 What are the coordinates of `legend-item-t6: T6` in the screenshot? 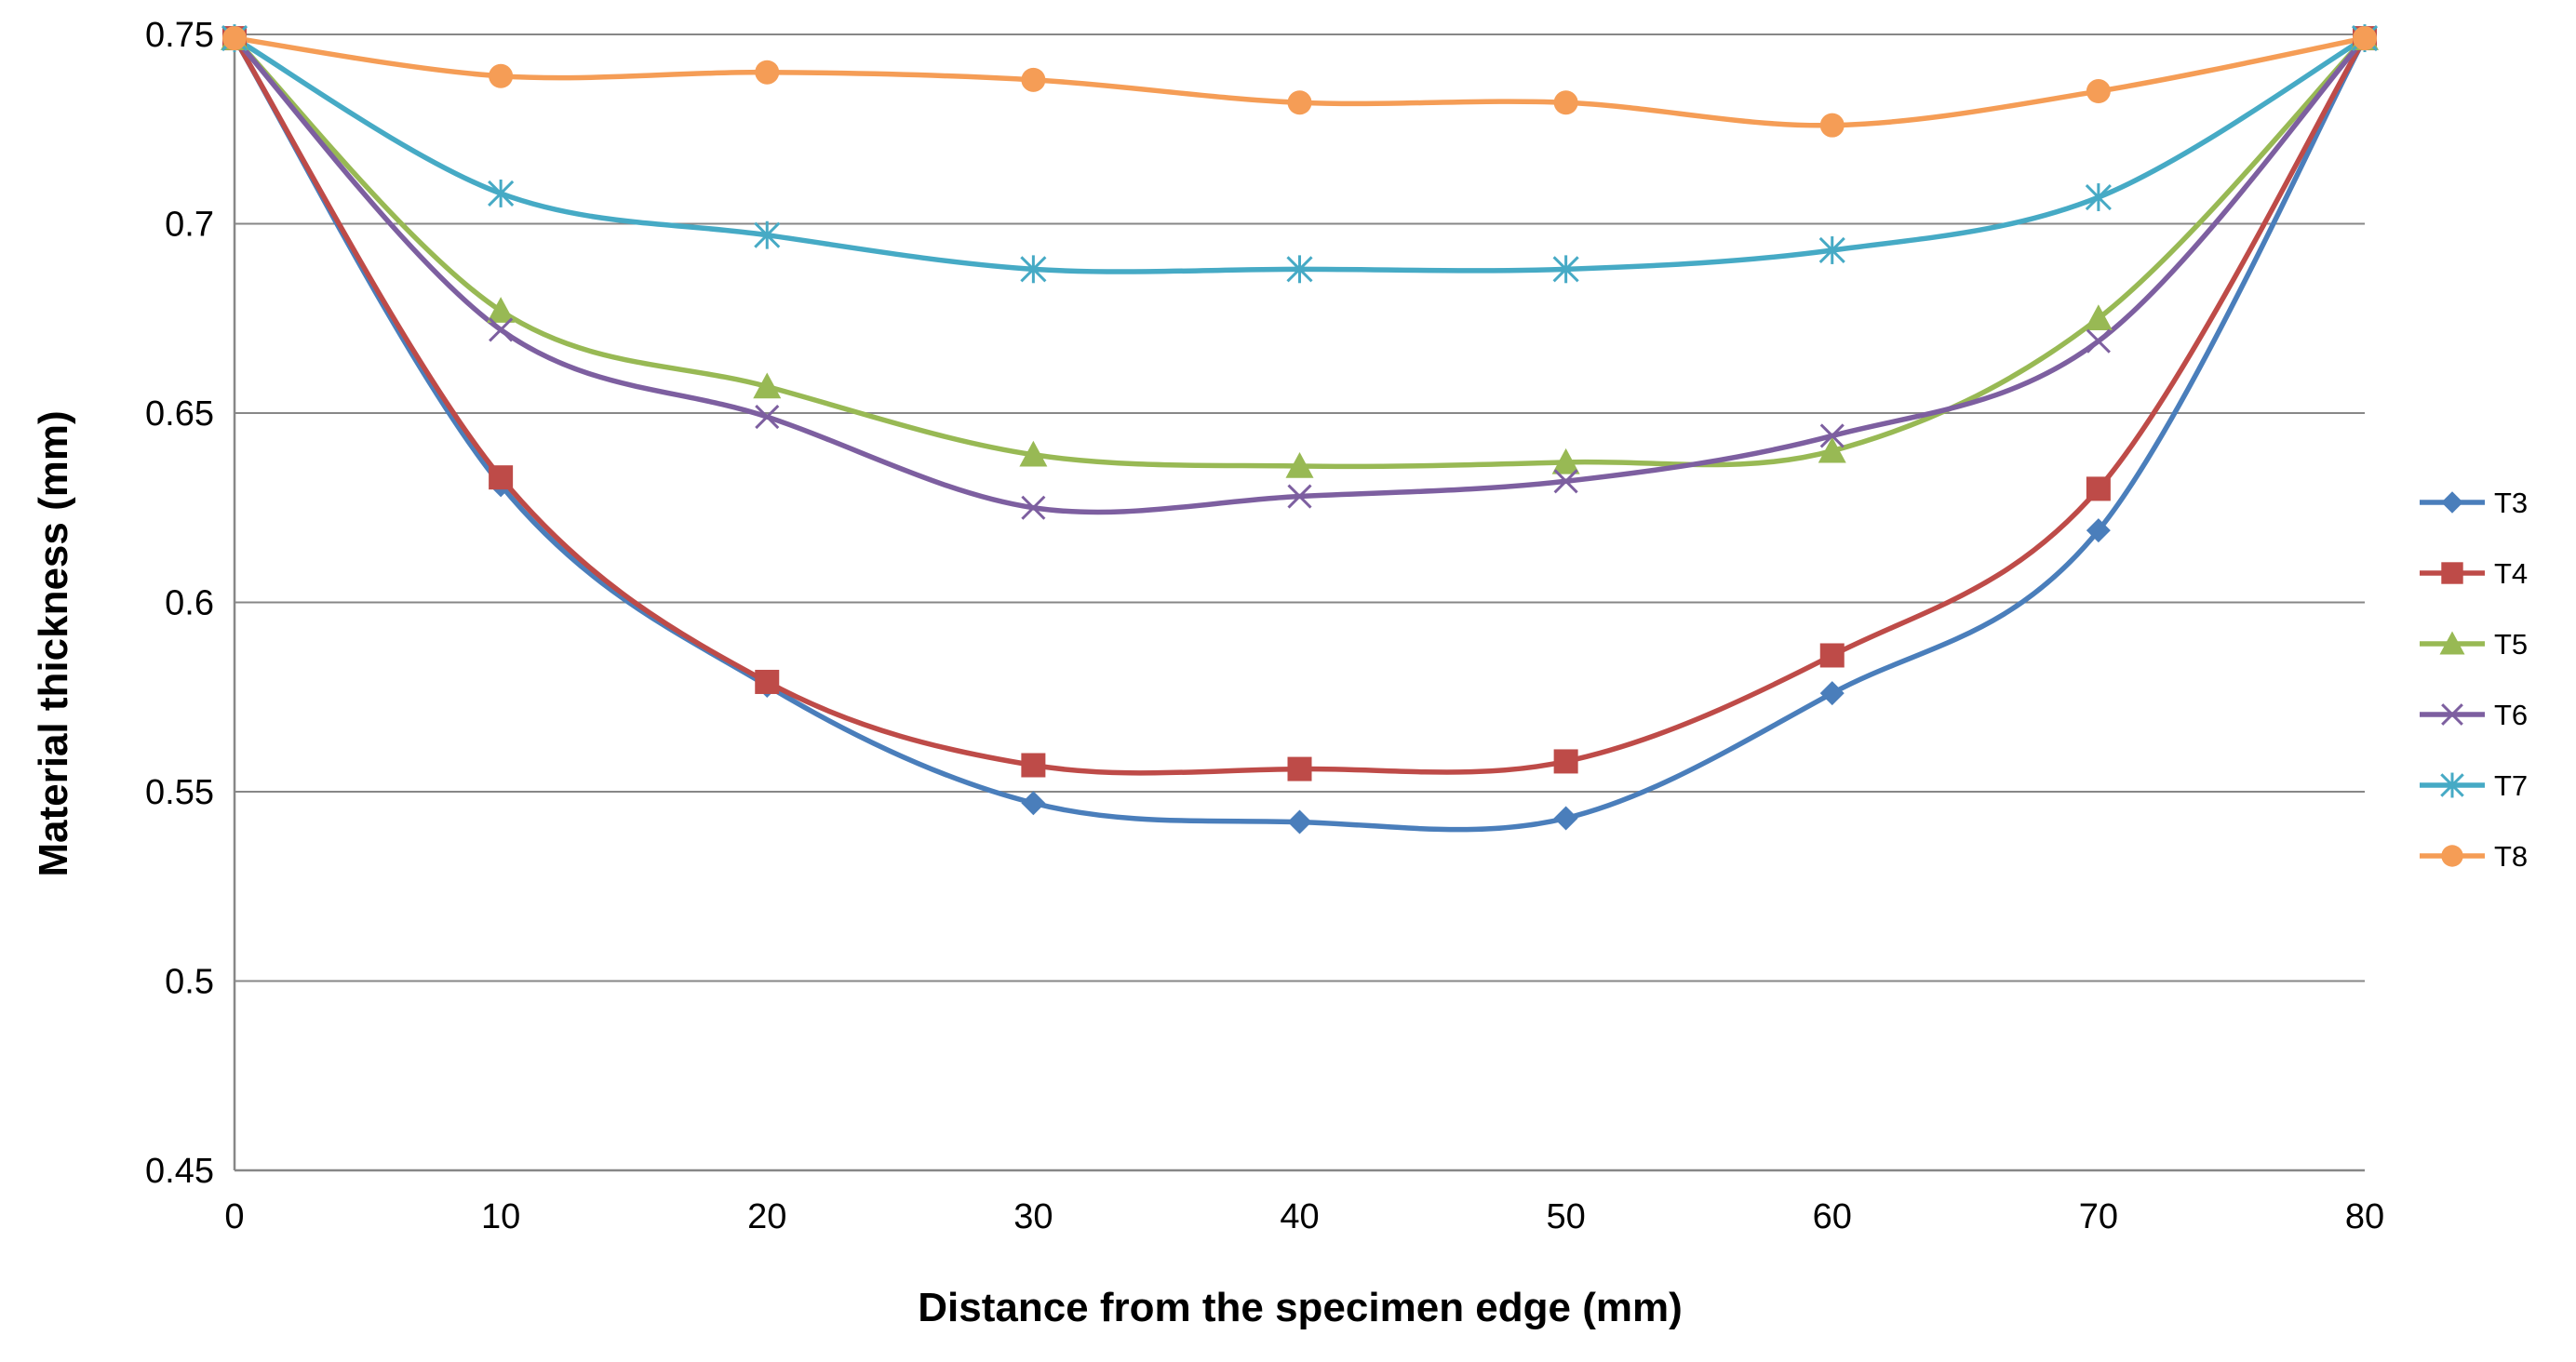 It's located at (2474, 715).